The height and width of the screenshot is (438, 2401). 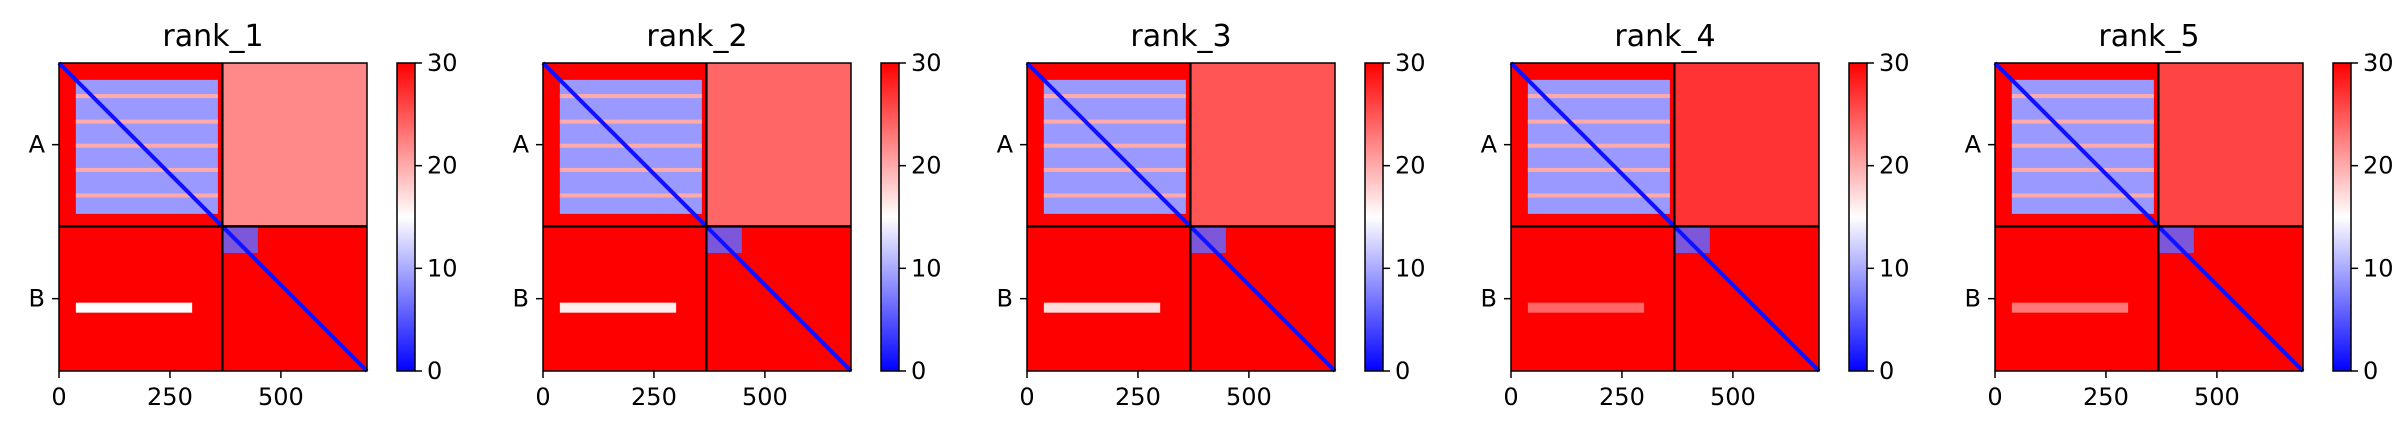 What do you see at coordinates (696, 36) in the screenshot?
I see `panel-title: rank_2` at bounding box center [696, 36].